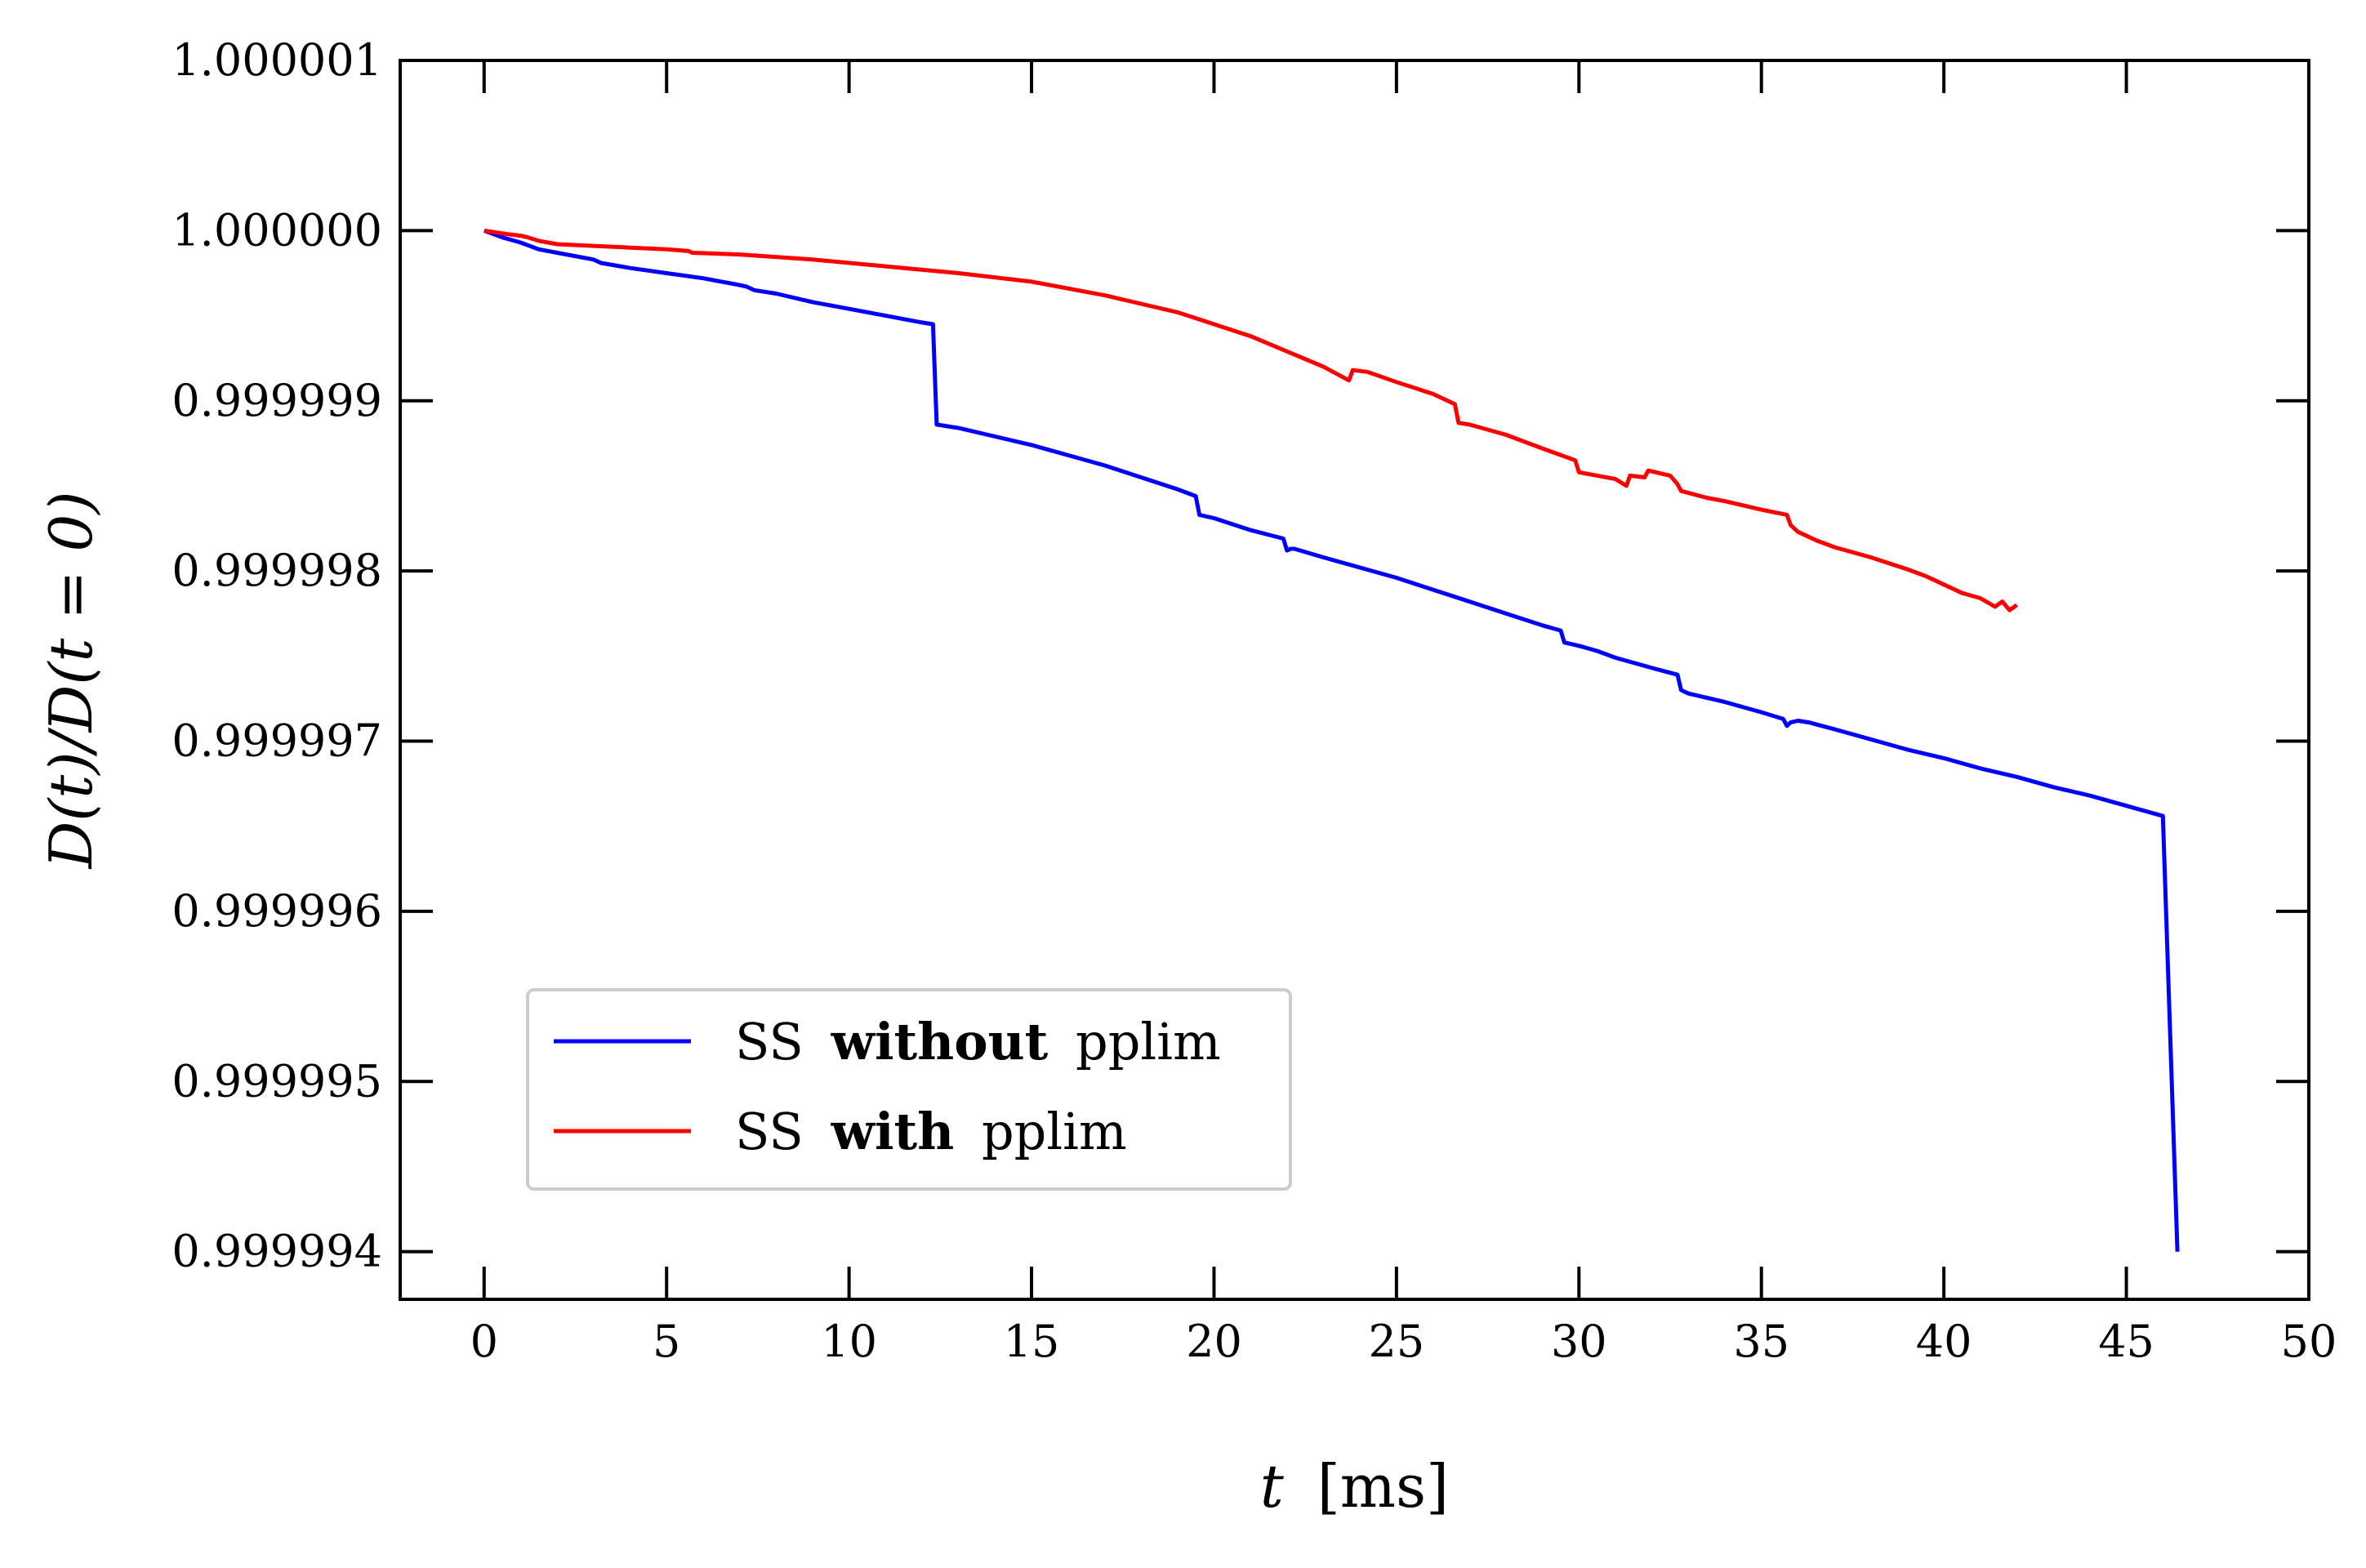  I want to click on x-tick-label: 30, so click(1579, 1341).